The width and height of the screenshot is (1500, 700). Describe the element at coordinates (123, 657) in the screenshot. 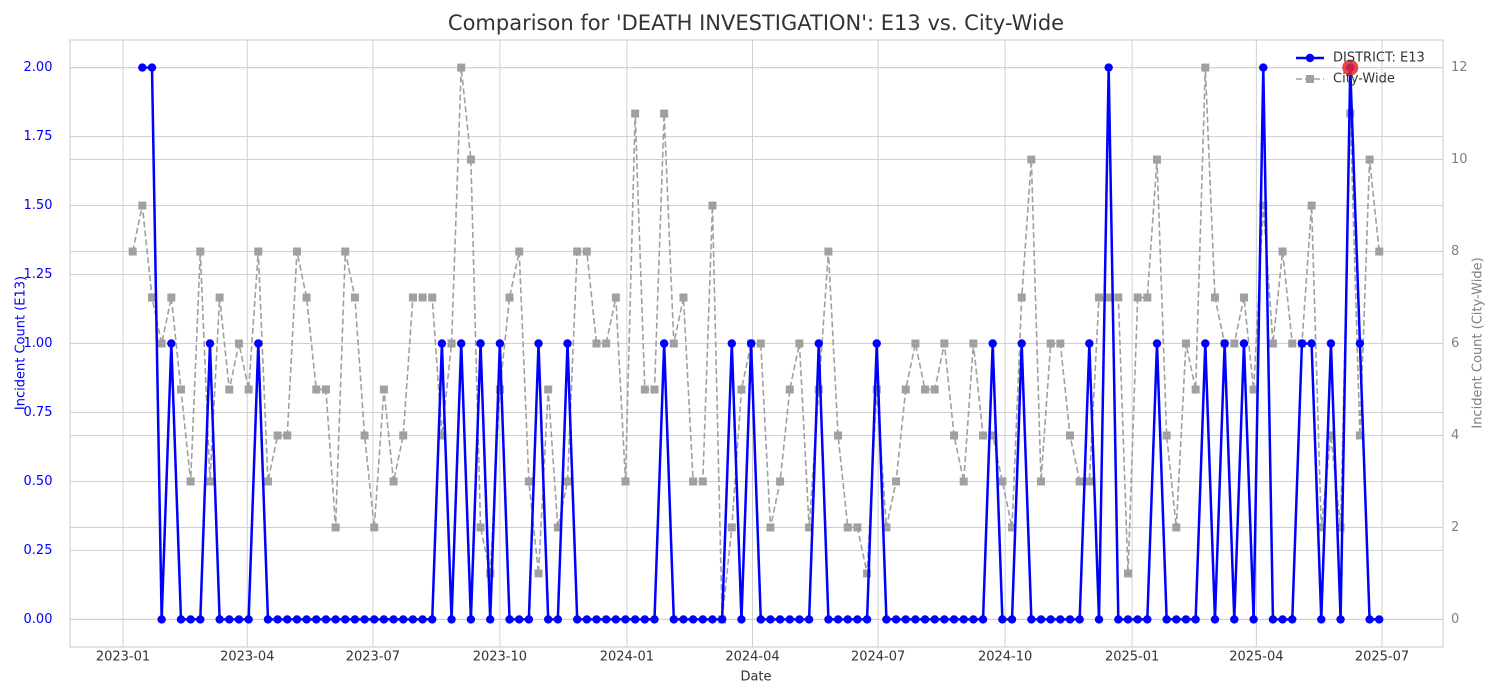

I see `x-tick-label: 2023-01` at that location.